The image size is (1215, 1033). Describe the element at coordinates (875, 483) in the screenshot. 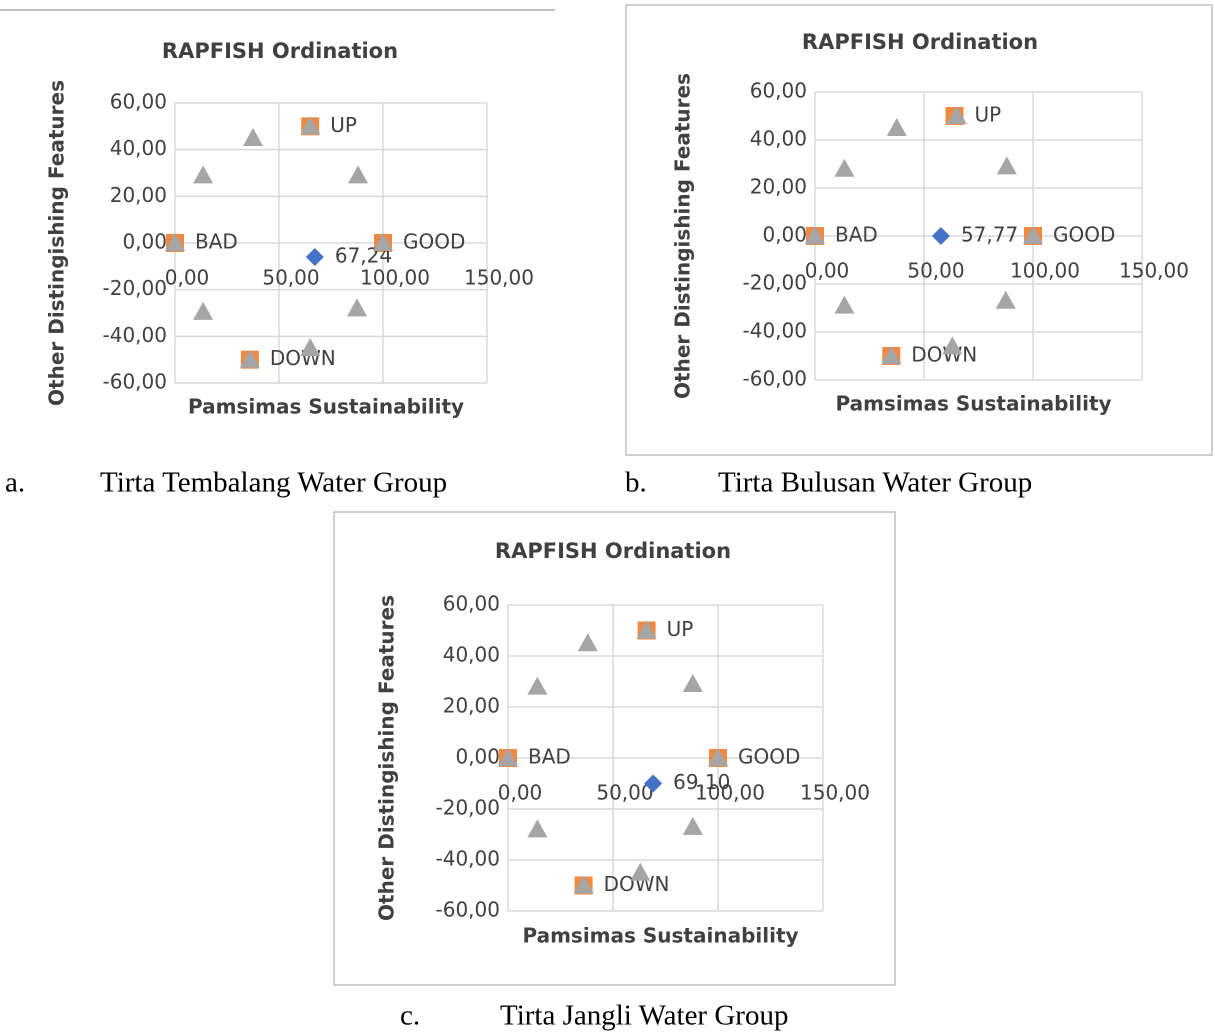

I see `caption: Tirta Bulusan Water Group` at that location.